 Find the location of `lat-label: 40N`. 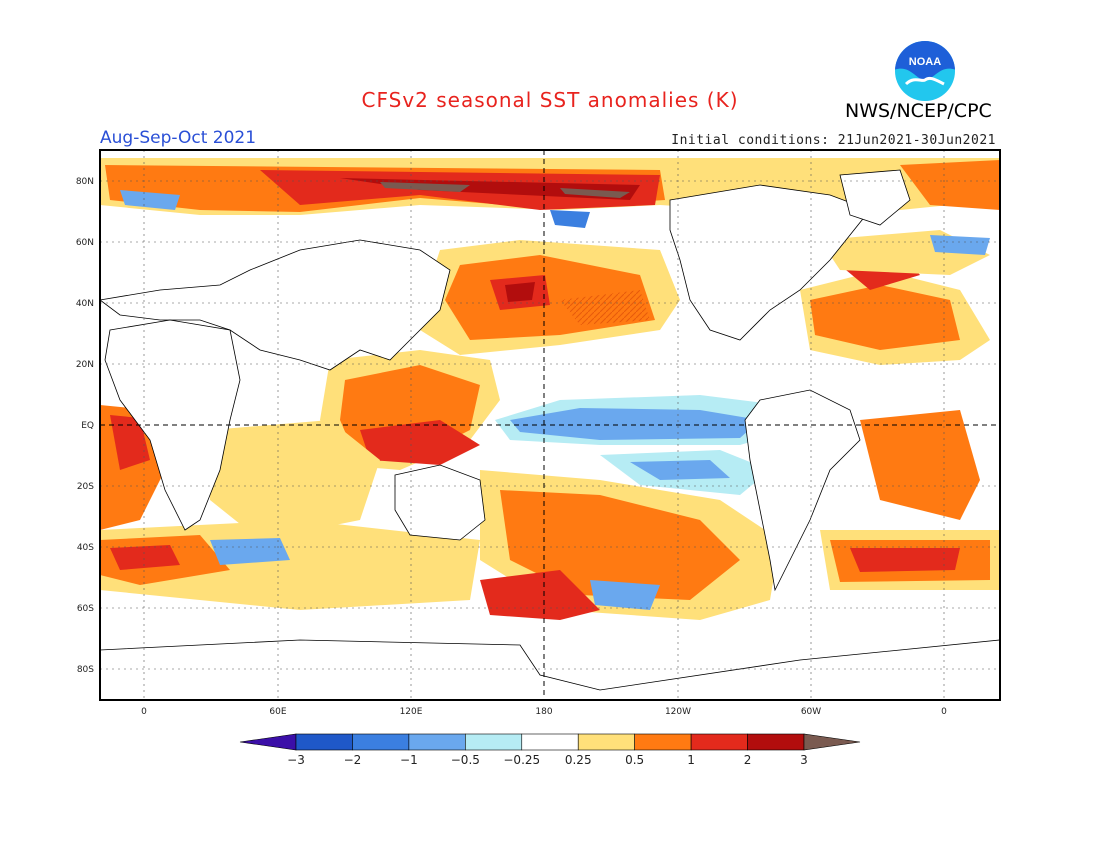

lat-label: 40N is located at coordinates (85, 304).